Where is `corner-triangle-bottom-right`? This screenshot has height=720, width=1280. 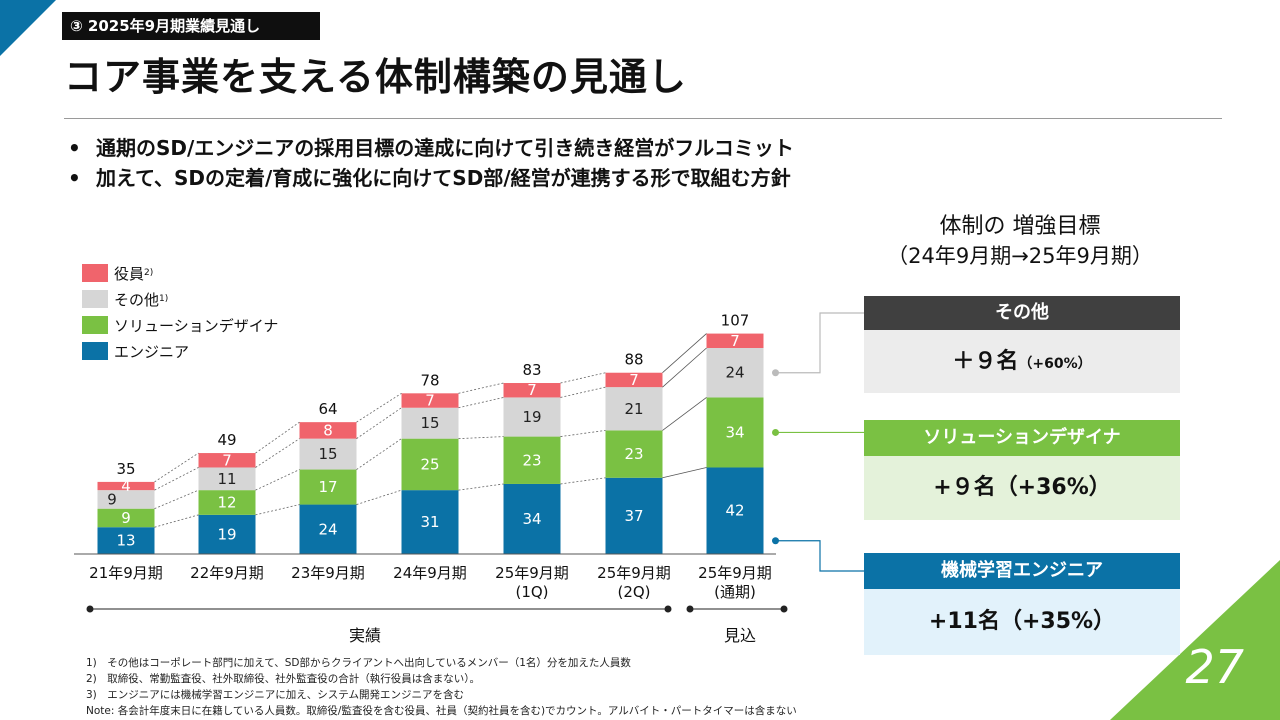
corner-triangle-bottom-right is located at coordinates (1195, 640).